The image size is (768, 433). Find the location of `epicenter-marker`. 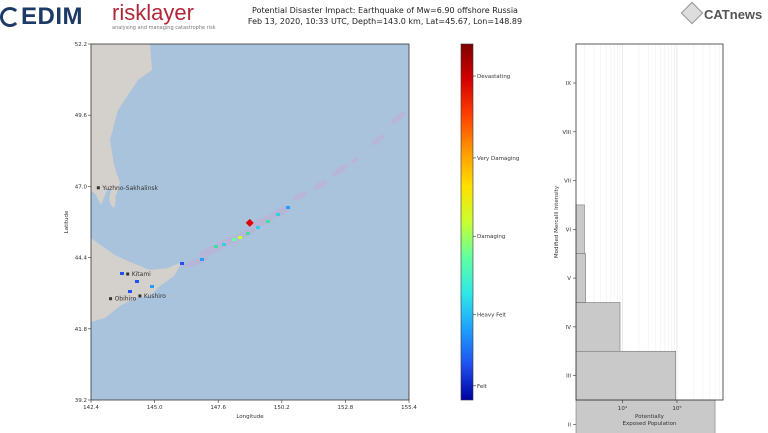

epicenter-marker is located at coordinates (249, 222).